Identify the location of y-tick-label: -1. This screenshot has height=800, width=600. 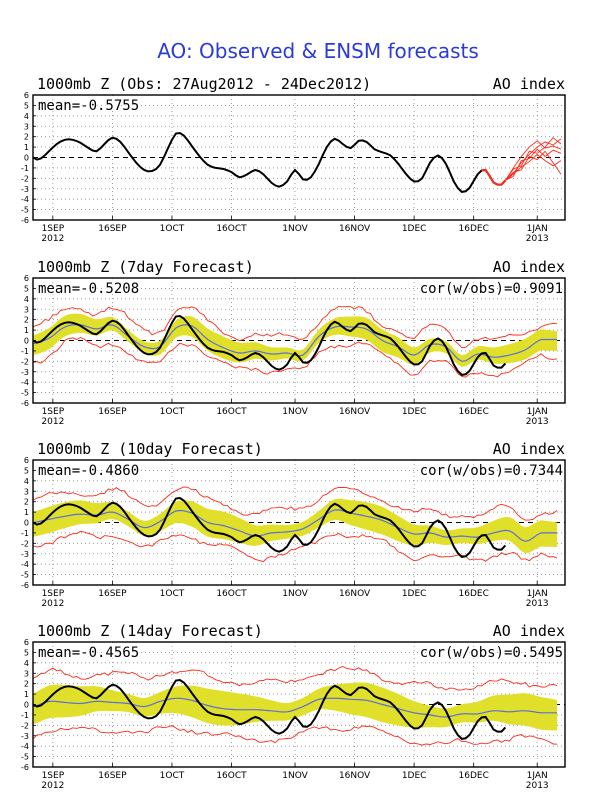
(25, 715).